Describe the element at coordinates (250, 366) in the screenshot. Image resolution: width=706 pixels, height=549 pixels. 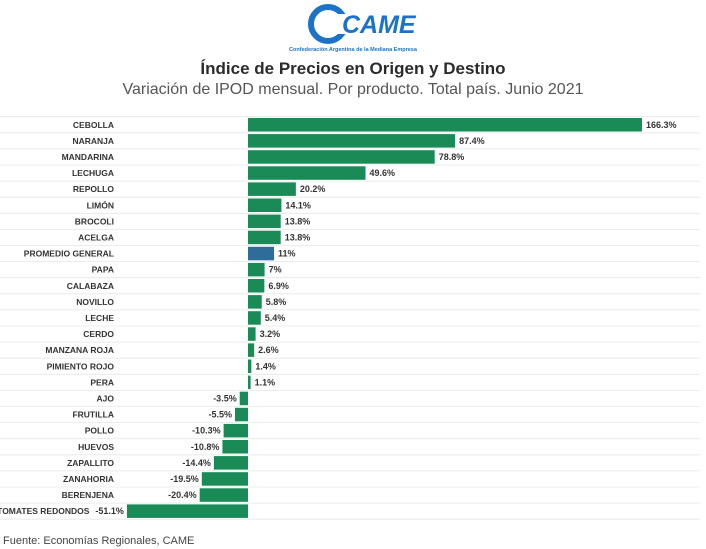
I see `bar-pimiento-rojo` at that location.